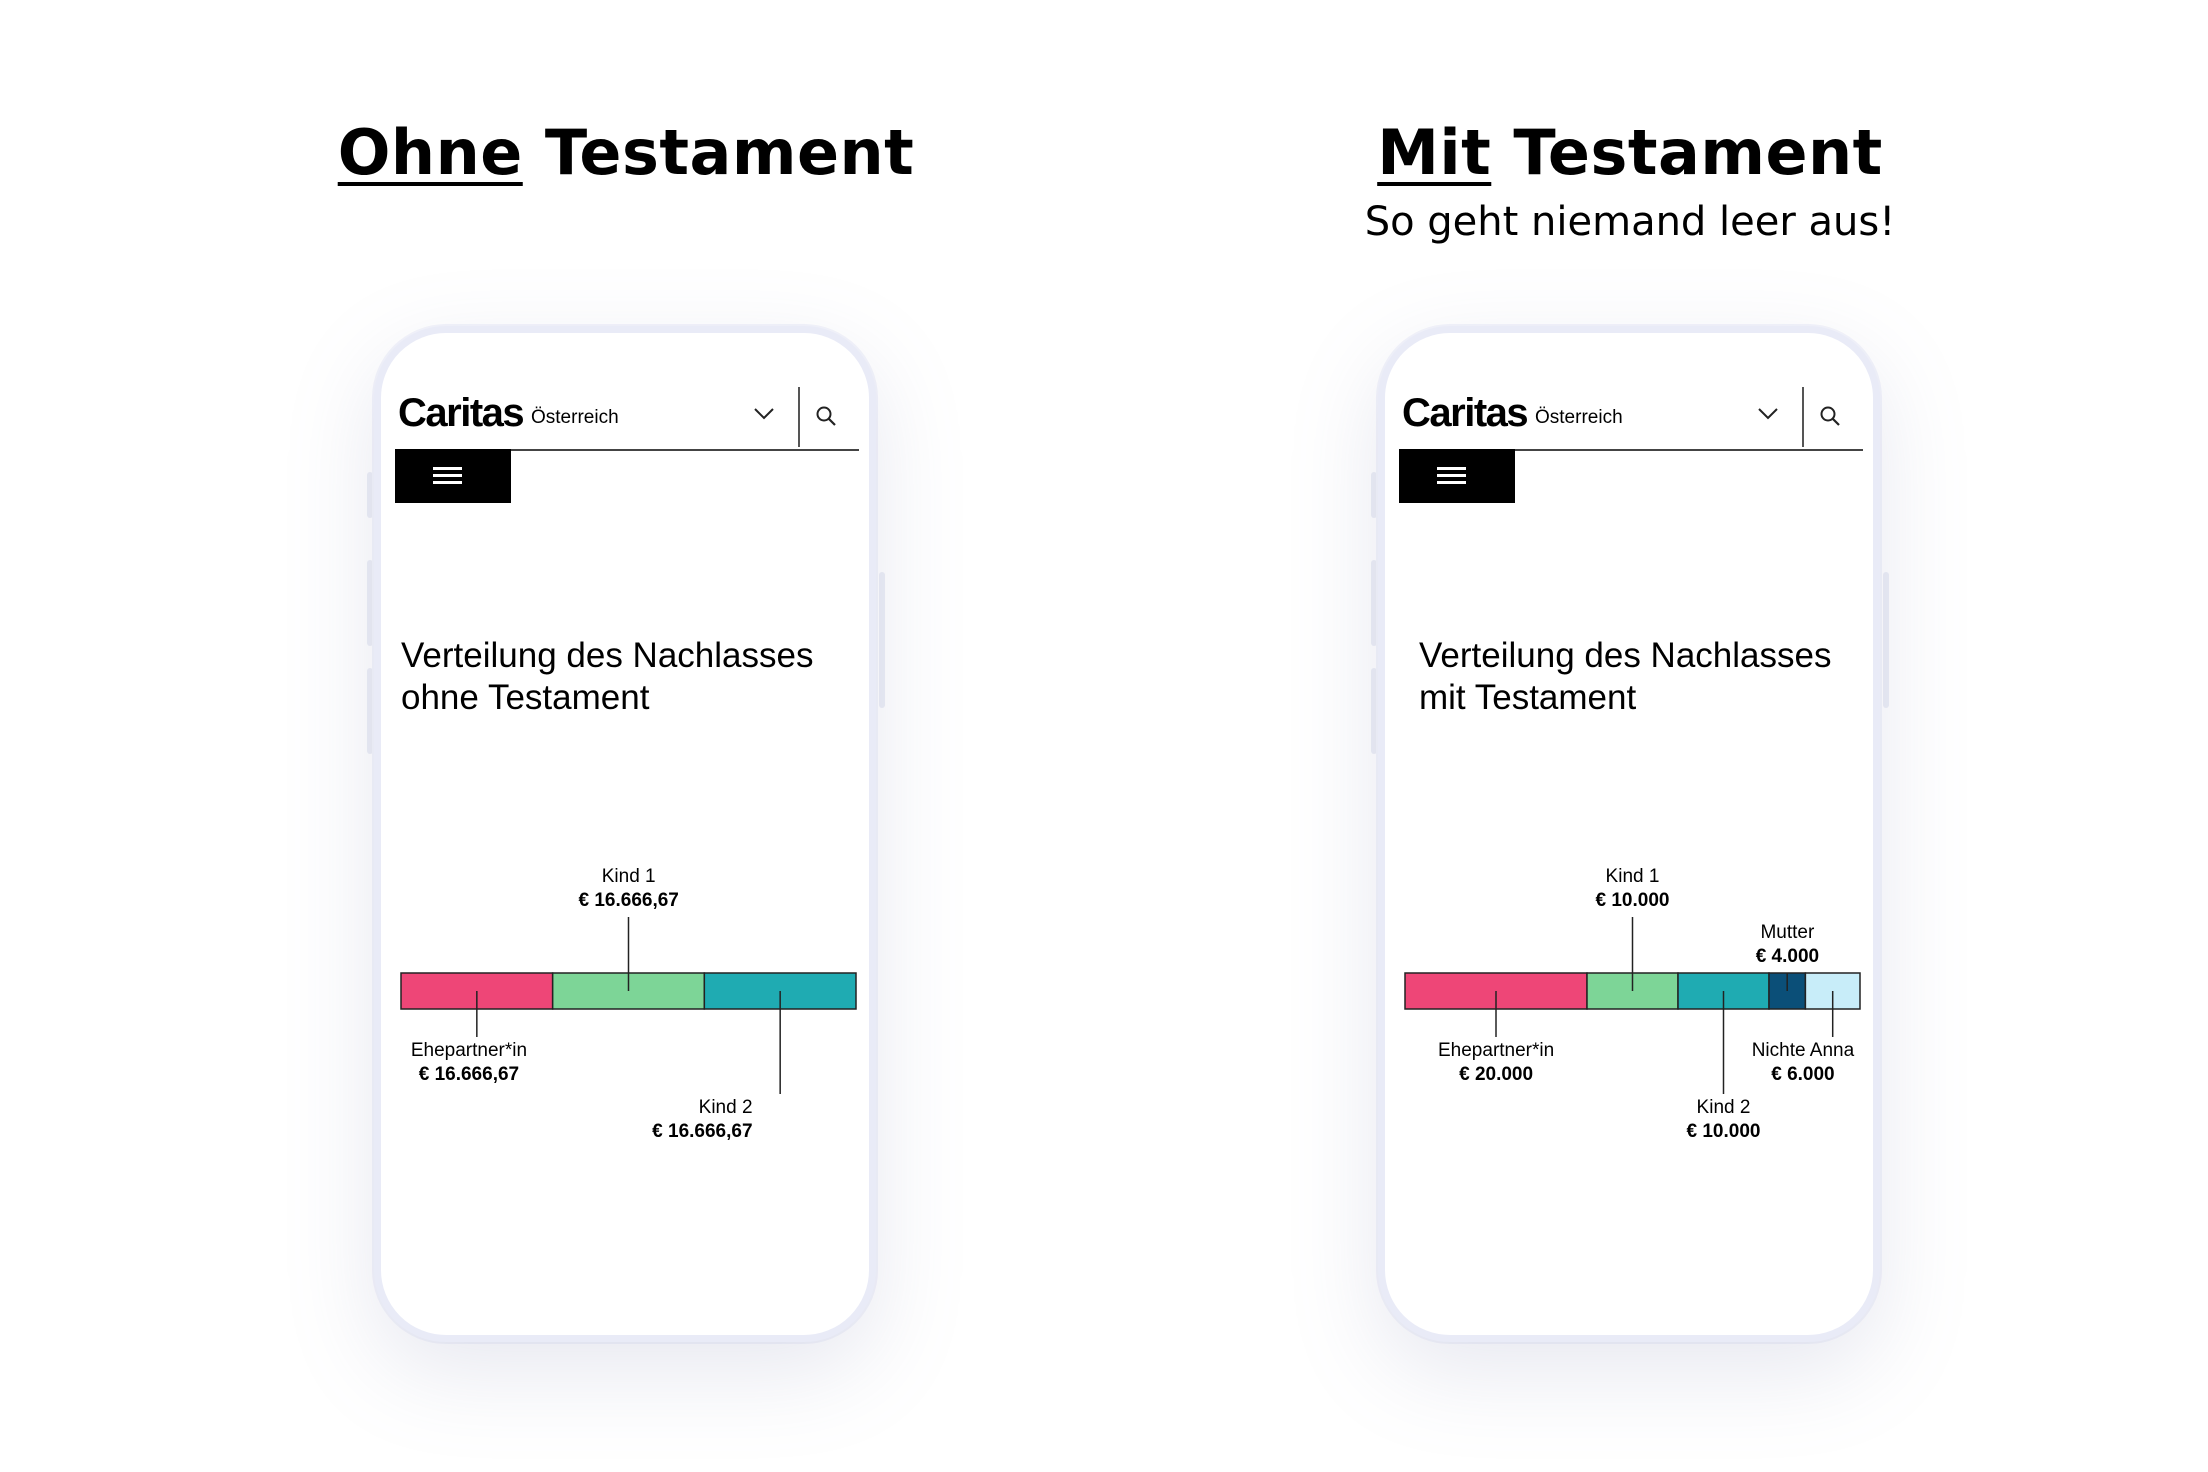  Describe the element at coordinates (1724, 1120) in the screenshot. I see `segment-label: Kind 2 € 10.000` at that location.